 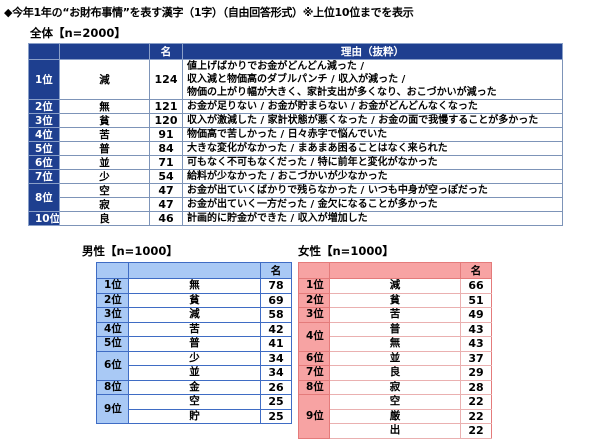 What do you see at coordinates (395, 431) in the screenshot?
I see `table-row: 出 22` at bounding box center [395, 431].